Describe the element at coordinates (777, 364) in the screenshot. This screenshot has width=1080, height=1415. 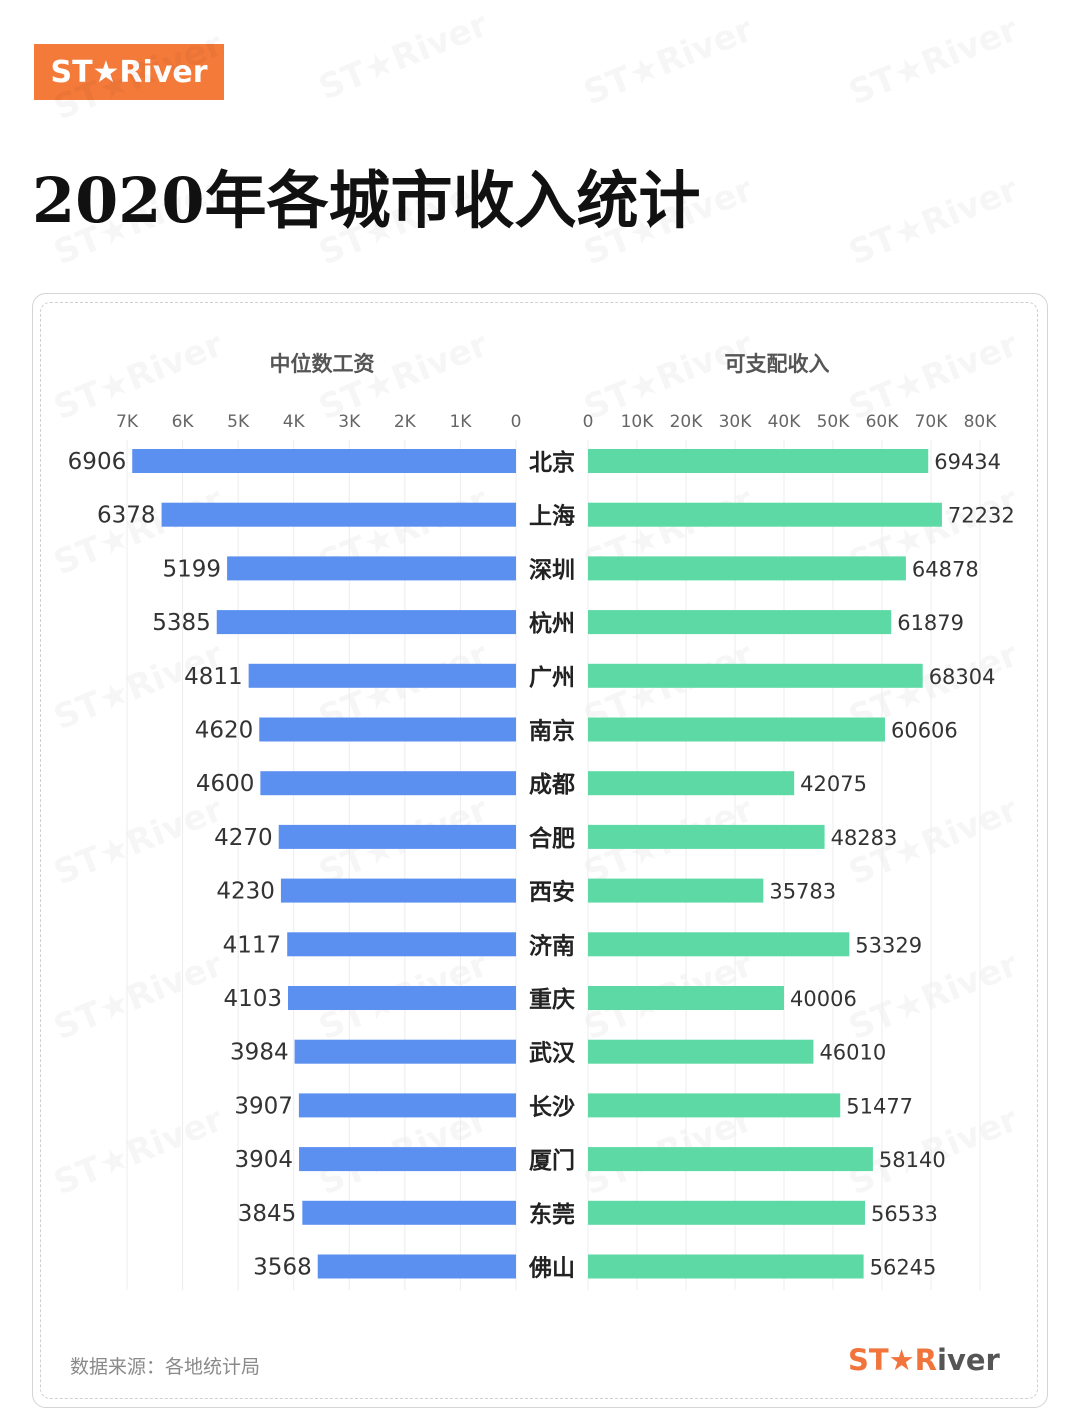
I see `right-series-title: 可支配收入` at that location.